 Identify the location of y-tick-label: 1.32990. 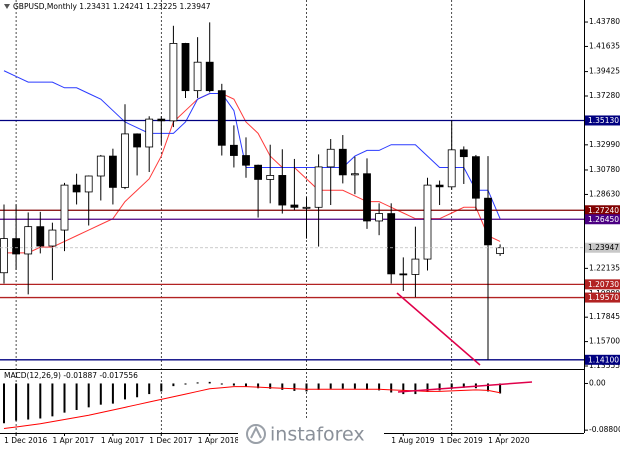
(604, 144).